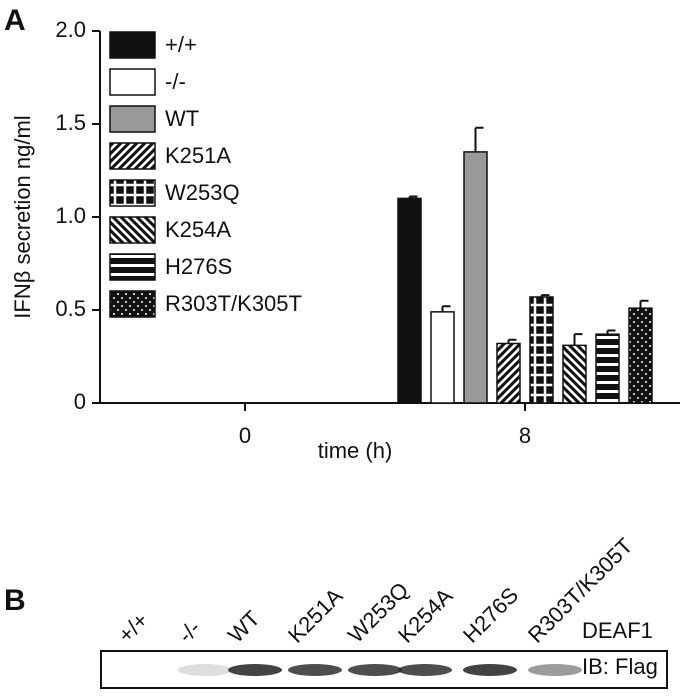  Describe the element at coordinates (202, 192) in the screenshot. I see `legend-label: W253Q` at that location.